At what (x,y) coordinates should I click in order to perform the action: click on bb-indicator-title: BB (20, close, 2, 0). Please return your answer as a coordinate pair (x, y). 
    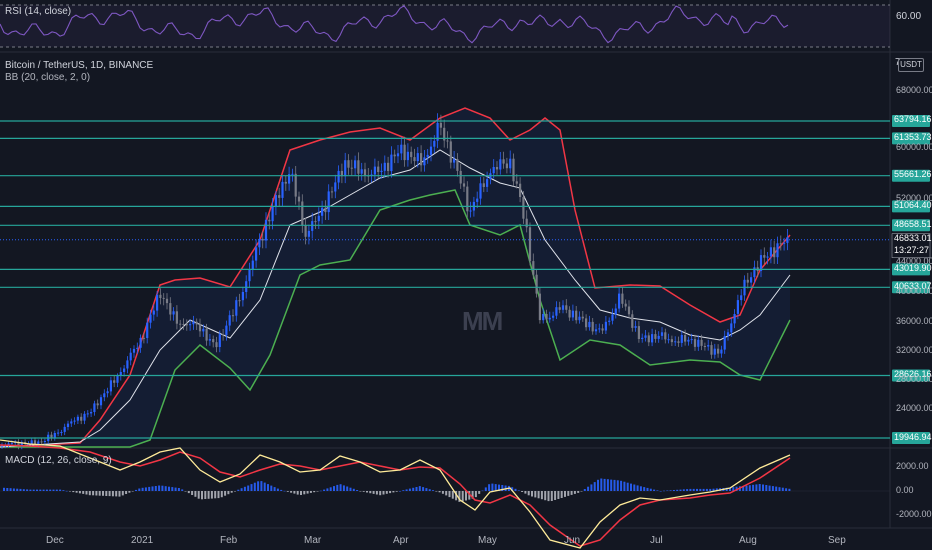
    Looking at the image, I should click on (48, 77).